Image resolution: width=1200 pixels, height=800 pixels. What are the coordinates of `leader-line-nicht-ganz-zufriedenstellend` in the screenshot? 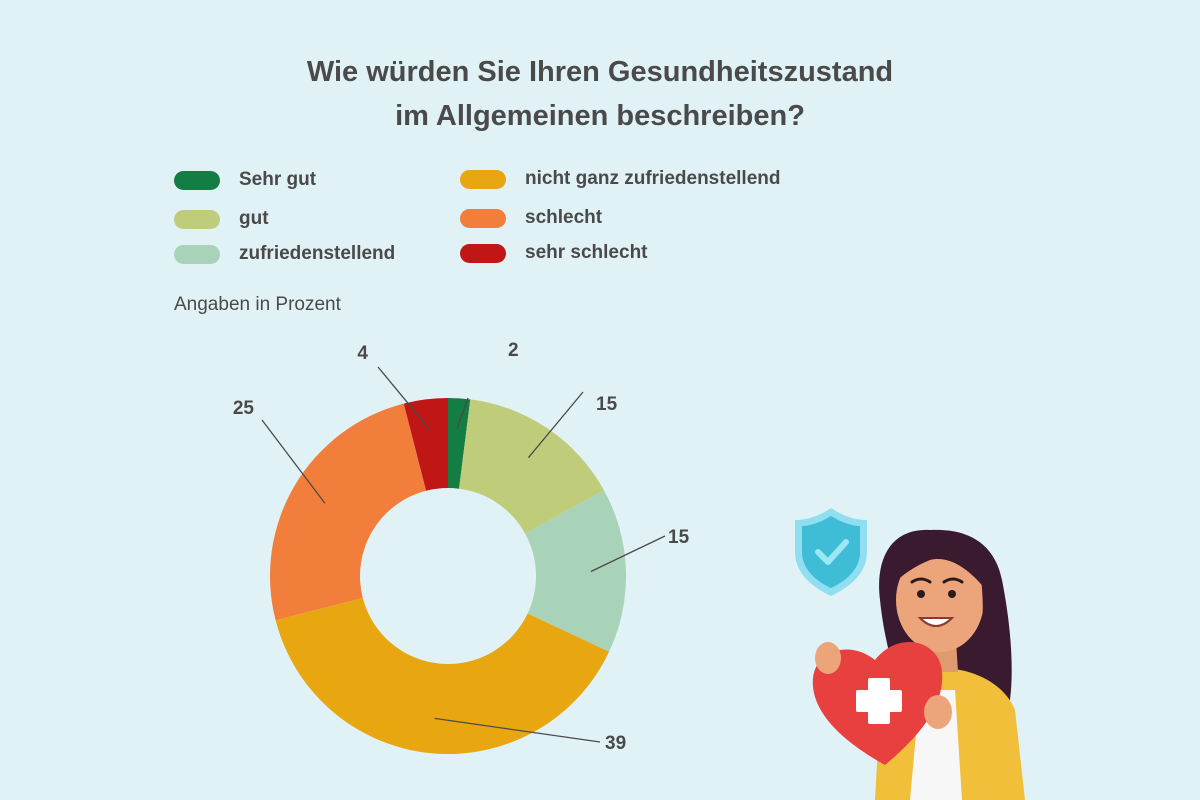 It's located at (517, 730).